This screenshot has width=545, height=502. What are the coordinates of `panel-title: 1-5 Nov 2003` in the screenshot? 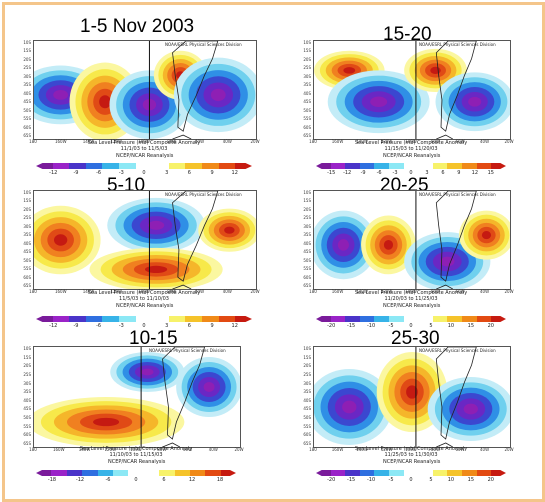 It's located at (137, 26).